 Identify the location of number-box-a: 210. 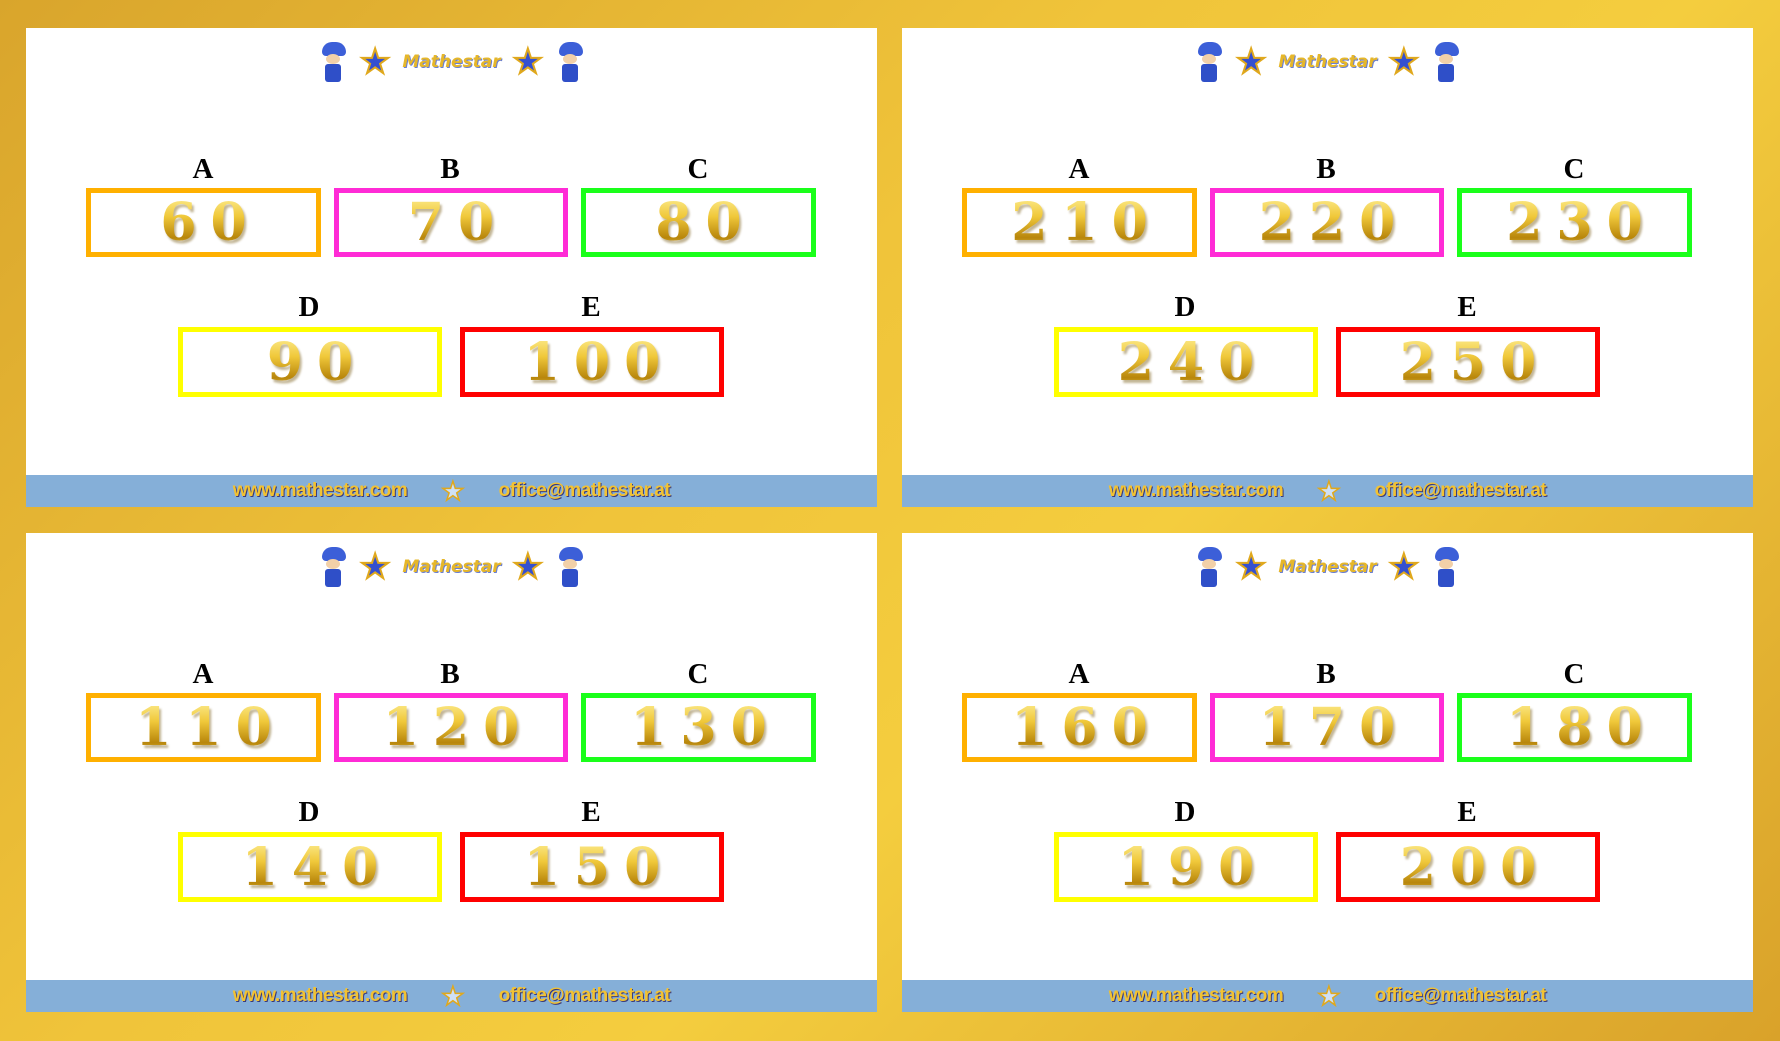
(1079, 222).